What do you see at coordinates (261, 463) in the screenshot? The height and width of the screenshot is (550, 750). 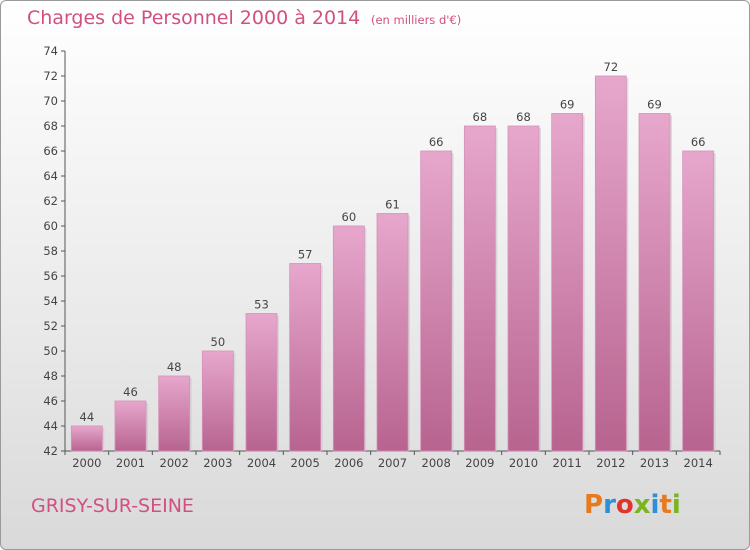 I see `x-tick-label: 2004` at bounding box center [261, 463].